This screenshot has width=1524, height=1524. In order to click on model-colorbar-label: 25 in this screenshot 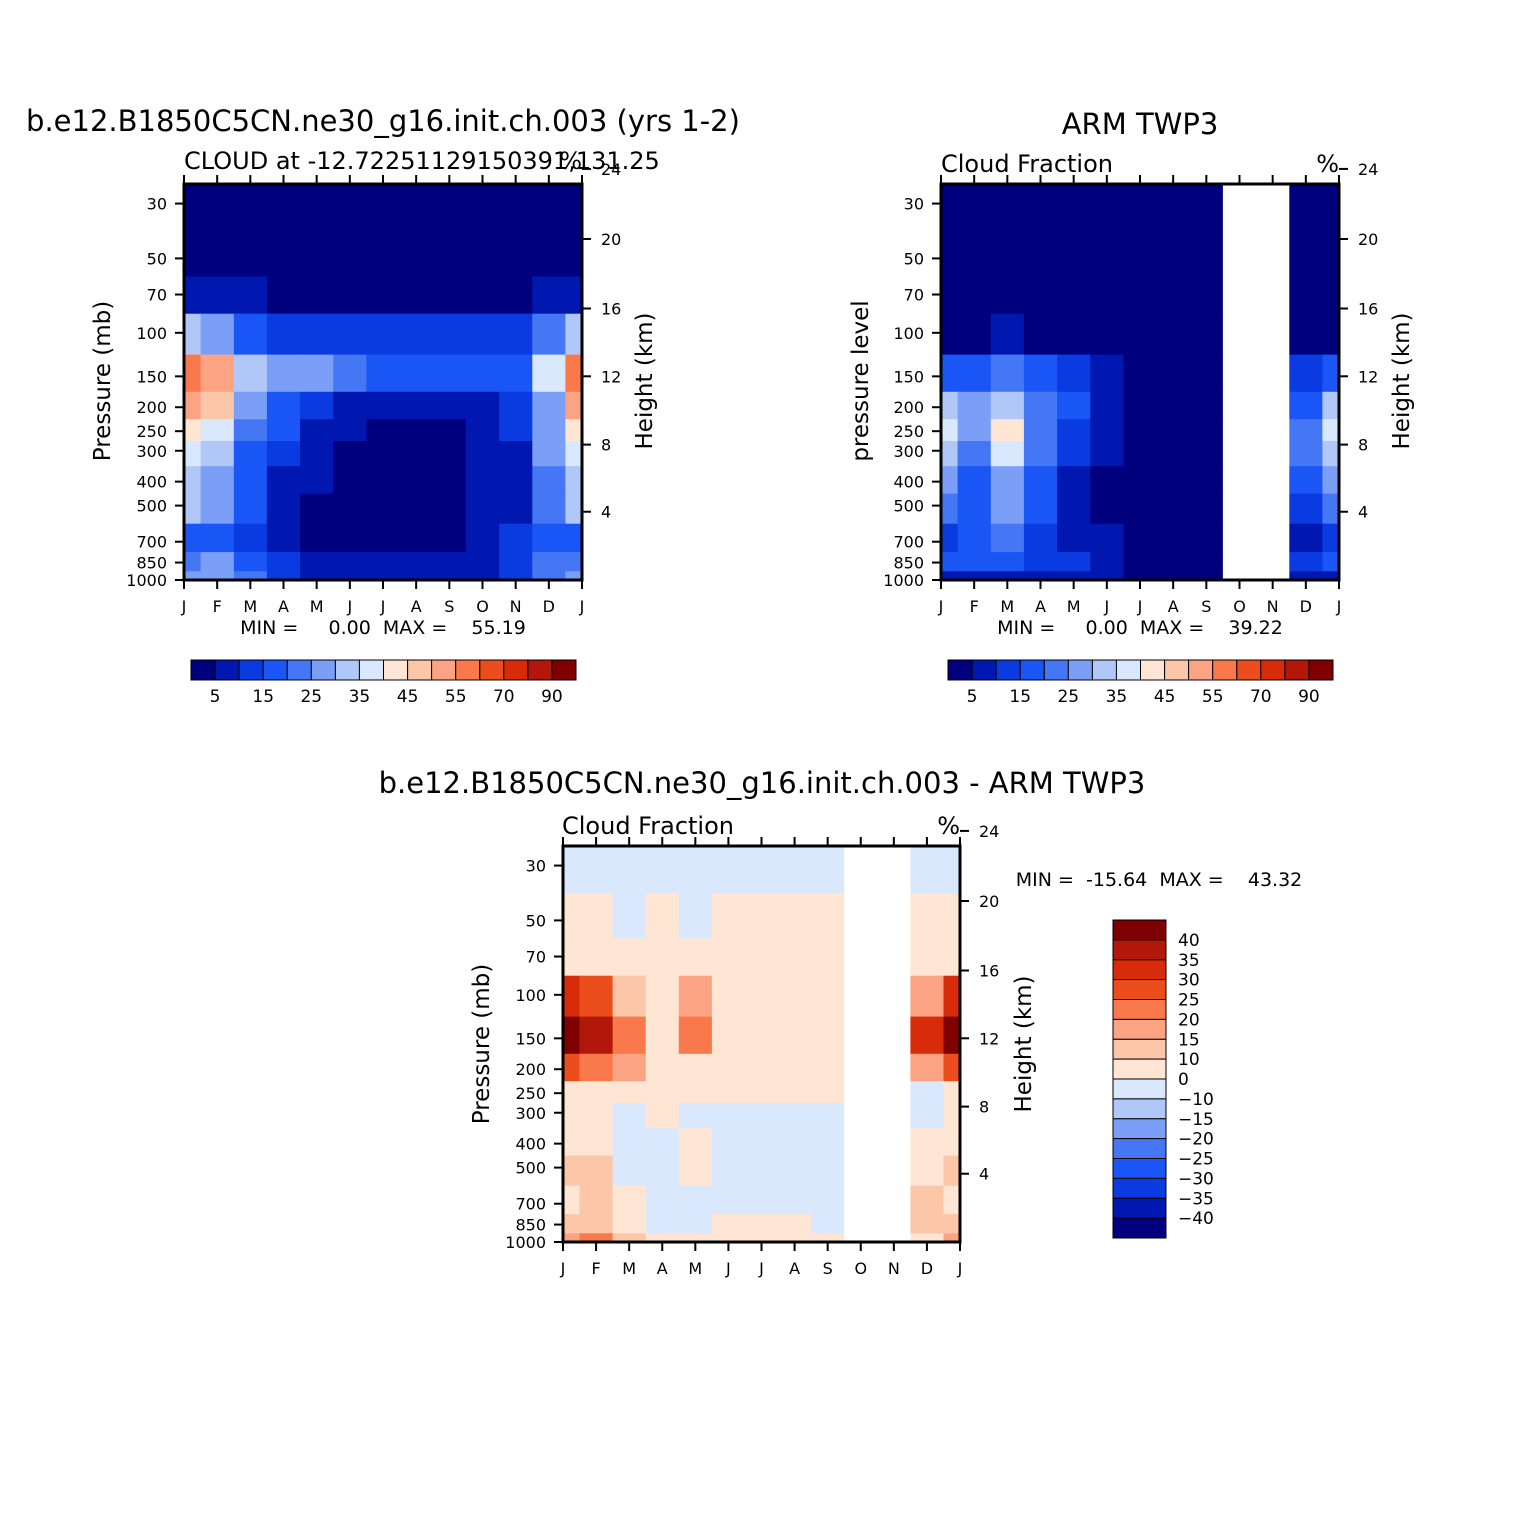, I will do `click(311, 697)`.